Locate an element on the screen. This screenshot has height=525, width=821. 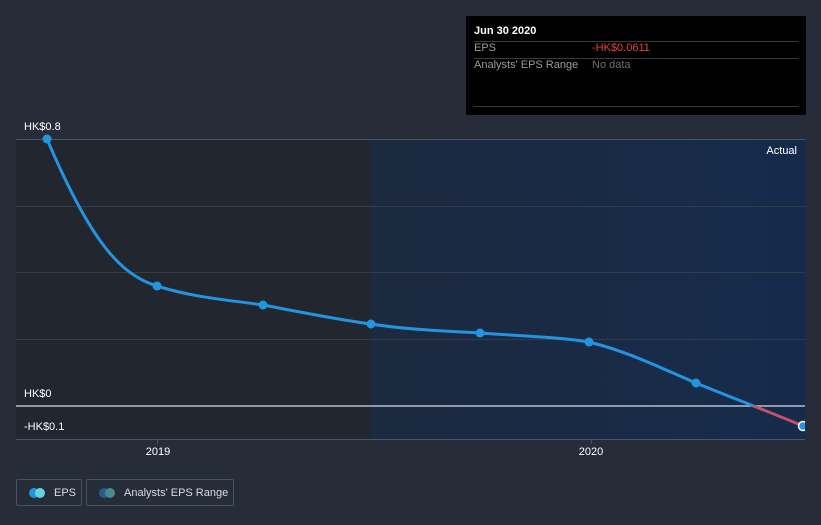
legend-eps-button: EPS is located at coordinates (49, 492).